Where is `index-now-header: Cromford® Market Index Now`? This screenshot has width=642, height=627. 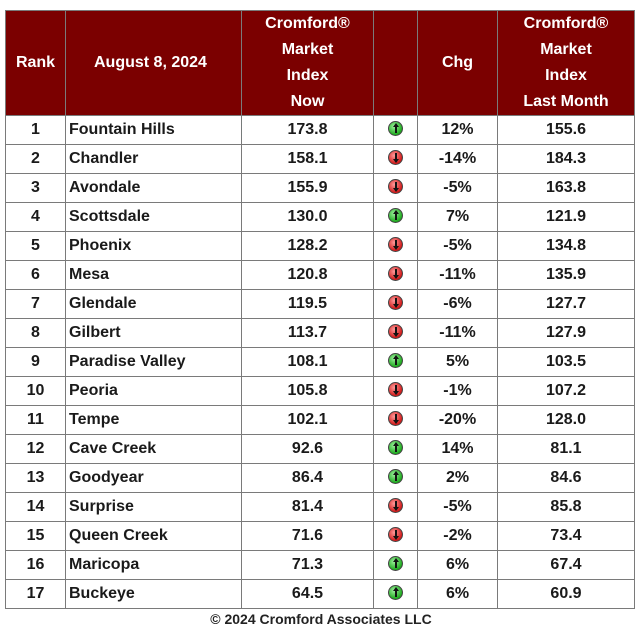
index-now-header: Cromford® Market Index Now is located at coordinates (307, 63).